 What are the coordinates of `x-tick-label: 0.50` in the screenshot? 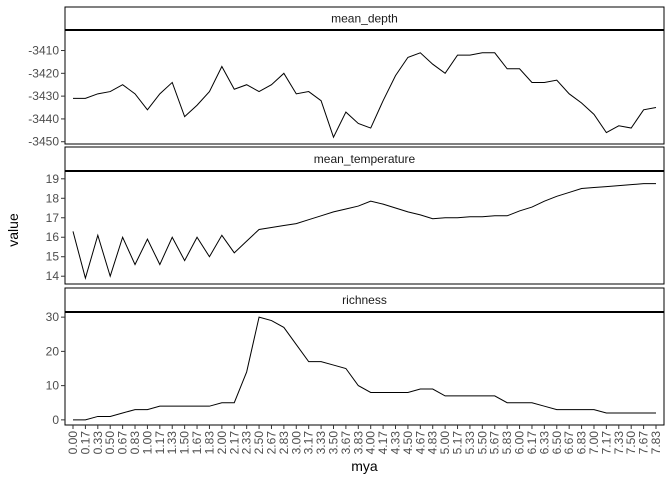 It's located at (110, 443).